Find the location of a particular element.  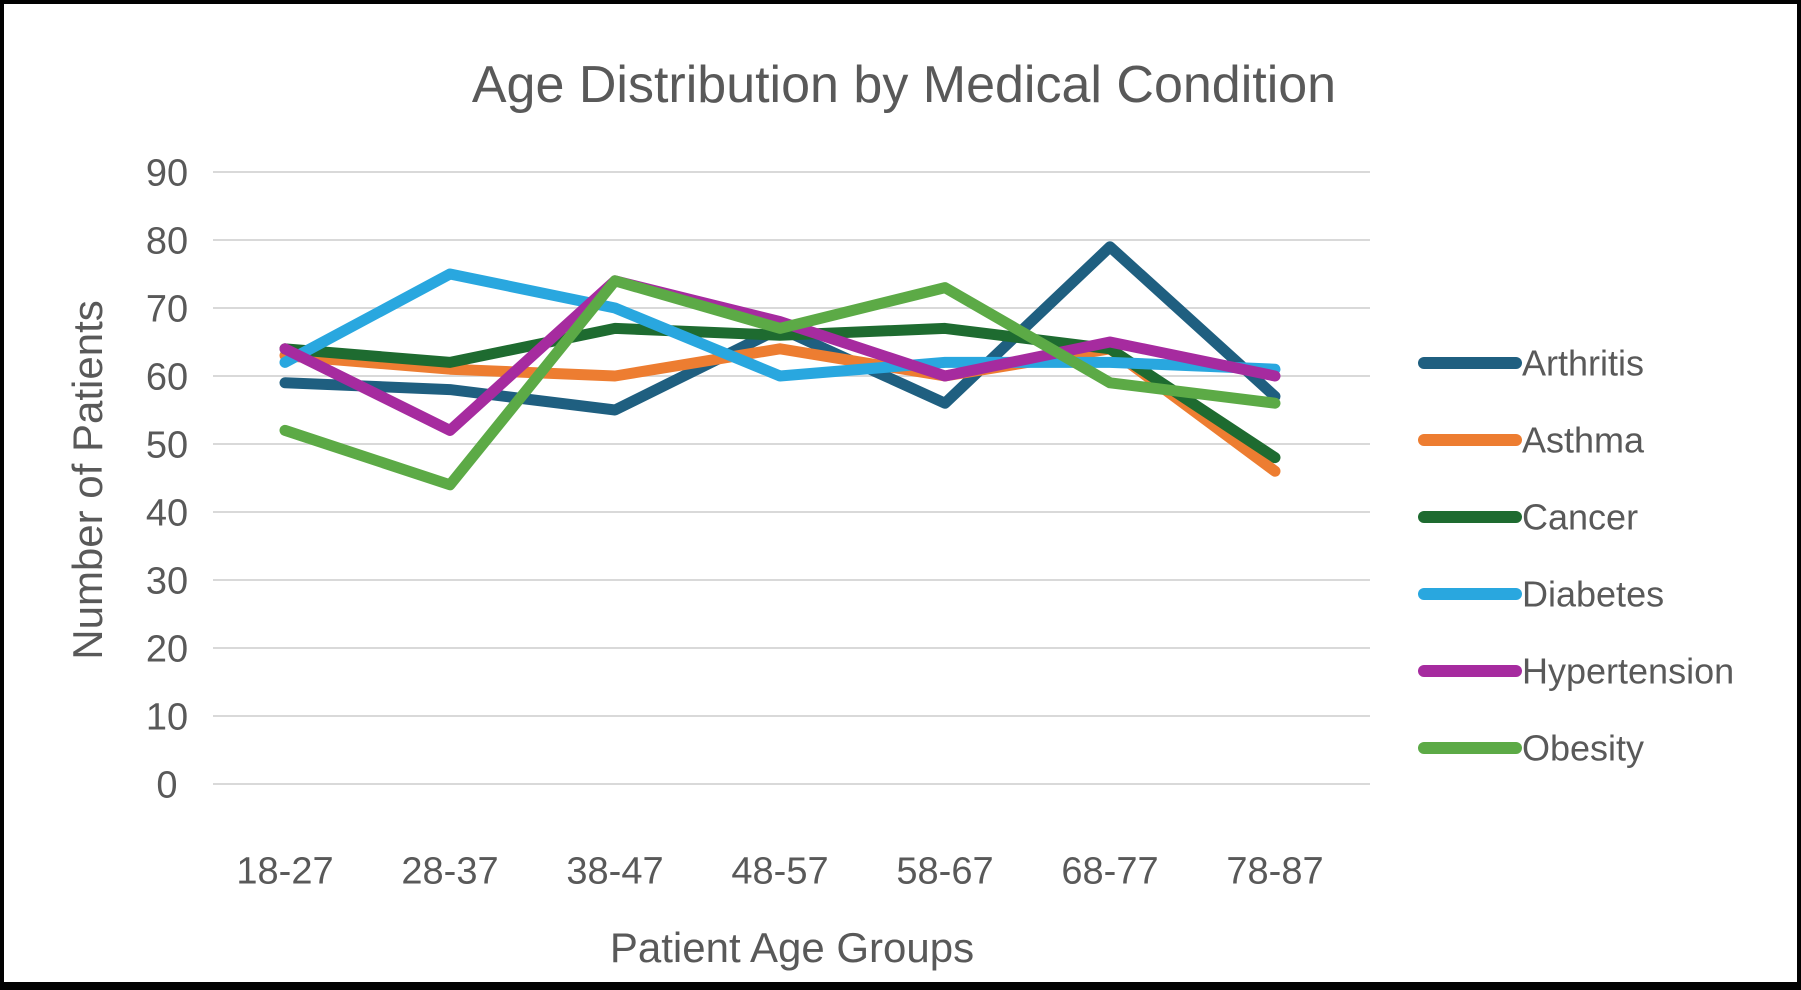

y-tick-label: 50 is located at coordinates (167, 445).